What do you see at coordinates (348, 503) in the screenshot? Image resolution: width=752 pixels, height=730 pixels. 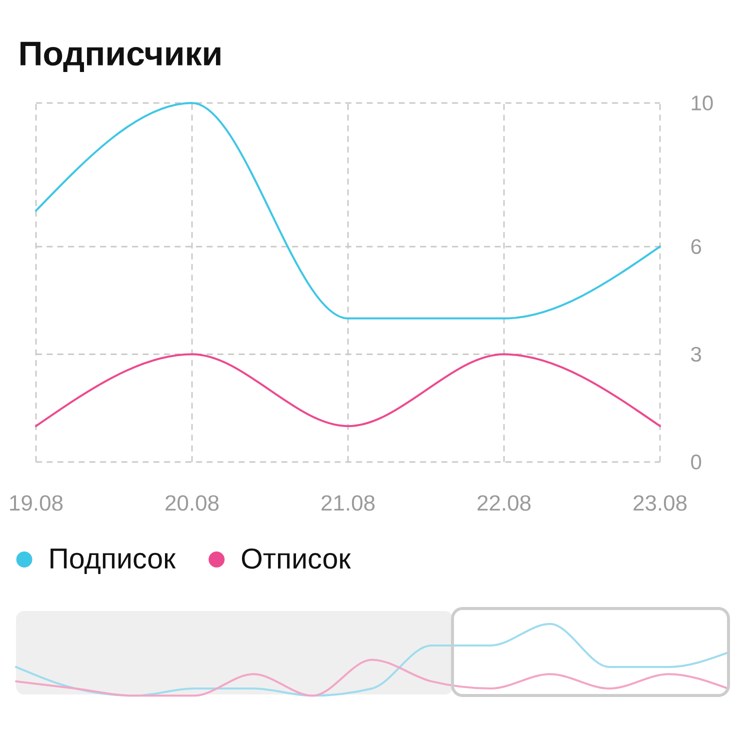 I see `x-tick-label: 21.08` at bounding box center [348, 503].